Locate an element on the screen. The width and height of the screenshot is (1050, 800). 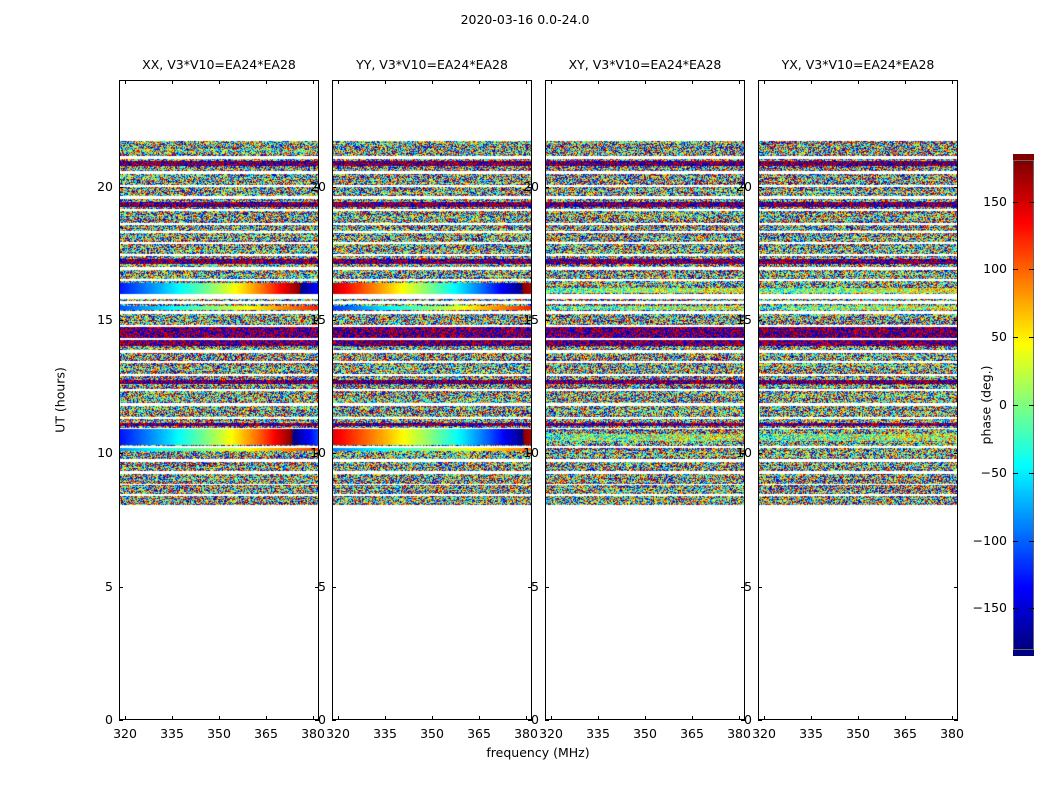
colorbar-tick-label: −150 is located at coordinates (989, 607).